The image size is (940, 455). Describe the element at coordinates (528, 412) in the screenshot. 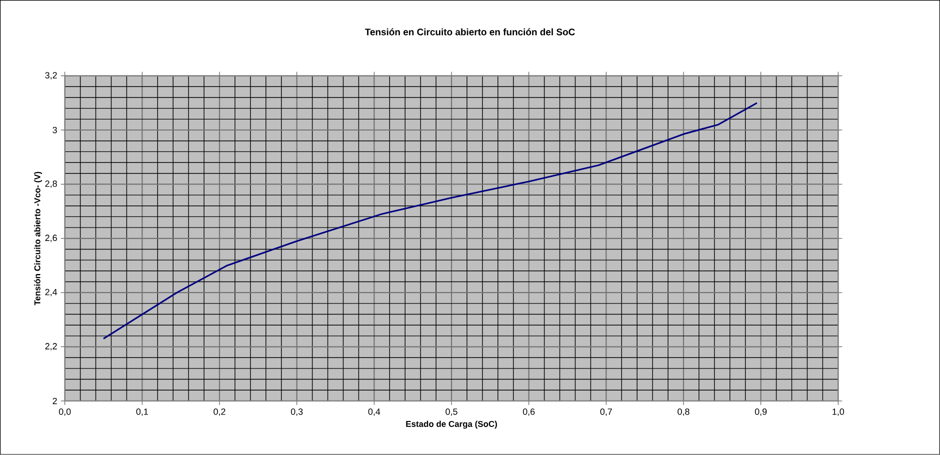

I see `x-tick-label: 0,6` at that location.